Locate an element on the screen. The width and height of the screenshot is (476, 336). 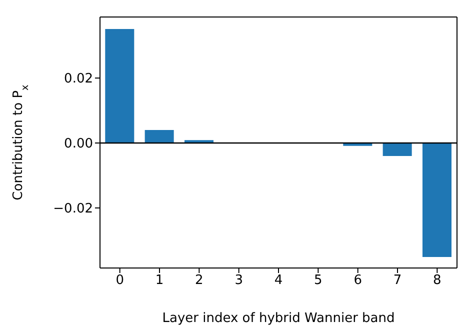
x-tick-label: 4 is located at coordinates (278, 280).